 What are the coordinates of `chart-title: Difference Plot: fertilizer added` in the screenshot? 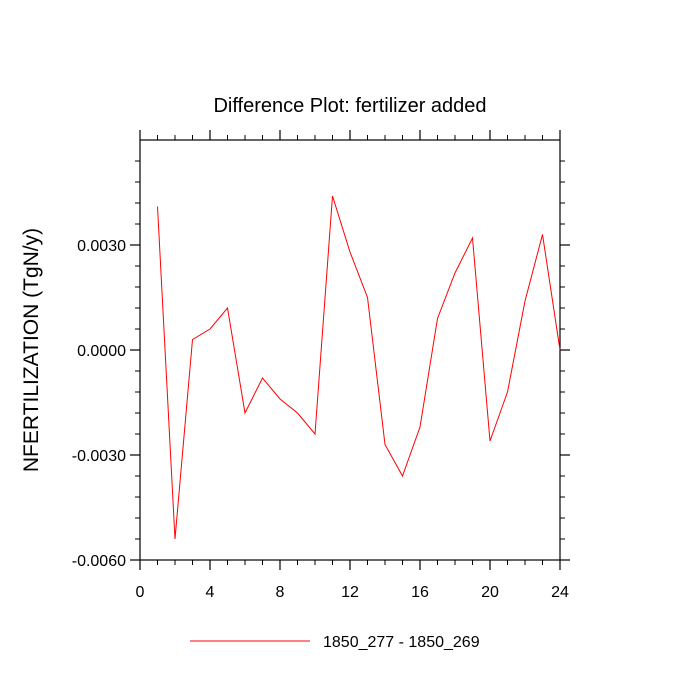 It's located at (349, 106).